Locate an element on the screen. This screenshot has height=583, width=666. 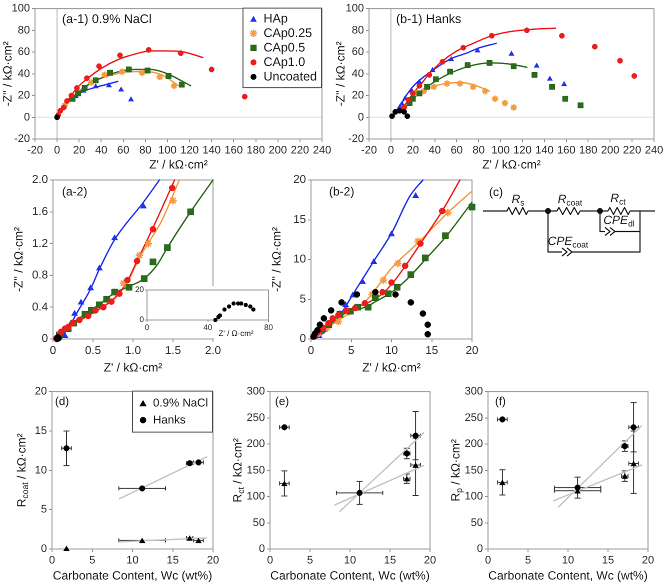
x-tick-label: 2.0 is located at coordinates (213, 351).